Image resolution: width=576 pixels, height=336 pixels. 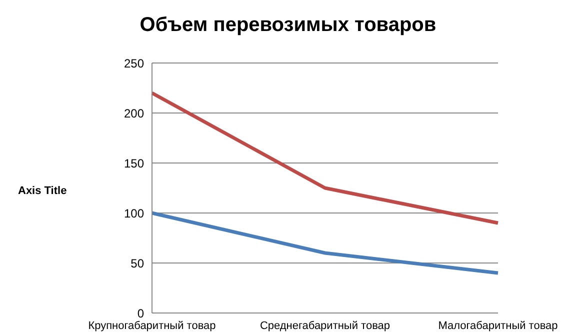 What do you see at coordinates (134, 163) in the screenshot?
I see `y-tick-label: 150` at bounding box center [134, 163].